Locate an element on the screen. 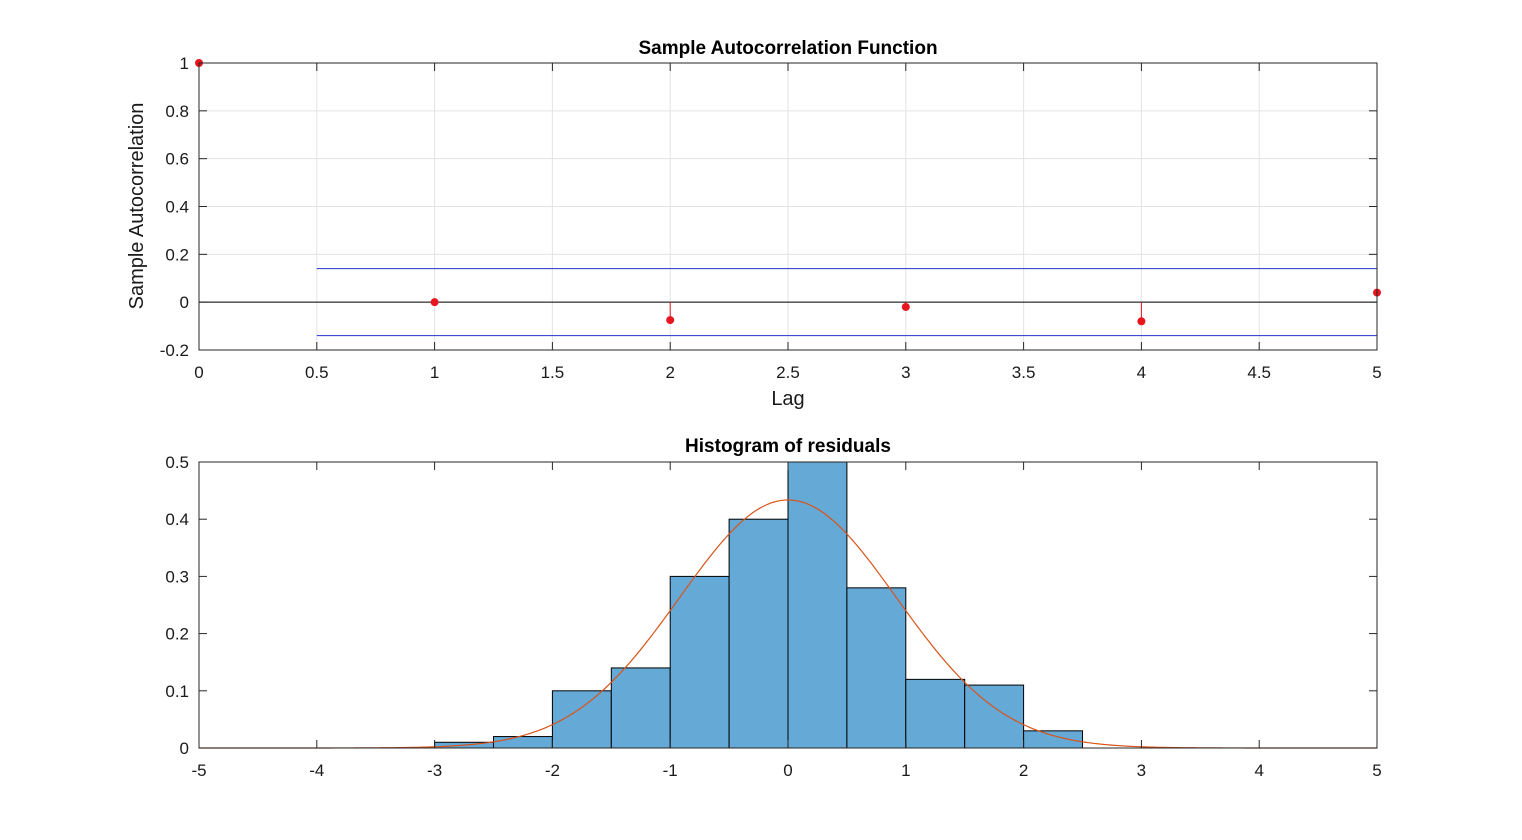 Image resolution: width=1522 pixels, height=840 pixels. histogram-ytick-label: 0.4 is located at coordinates (177, 519).